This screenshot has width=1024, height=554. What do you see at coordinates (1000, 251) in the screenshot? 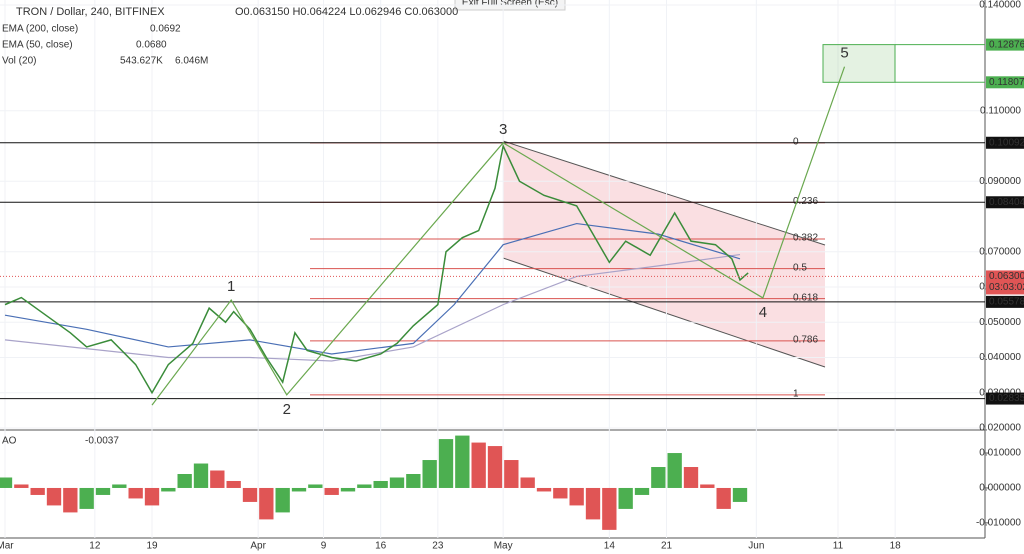
I see `y-tick-label: 0.070000` at bounding box center [1000, 251].